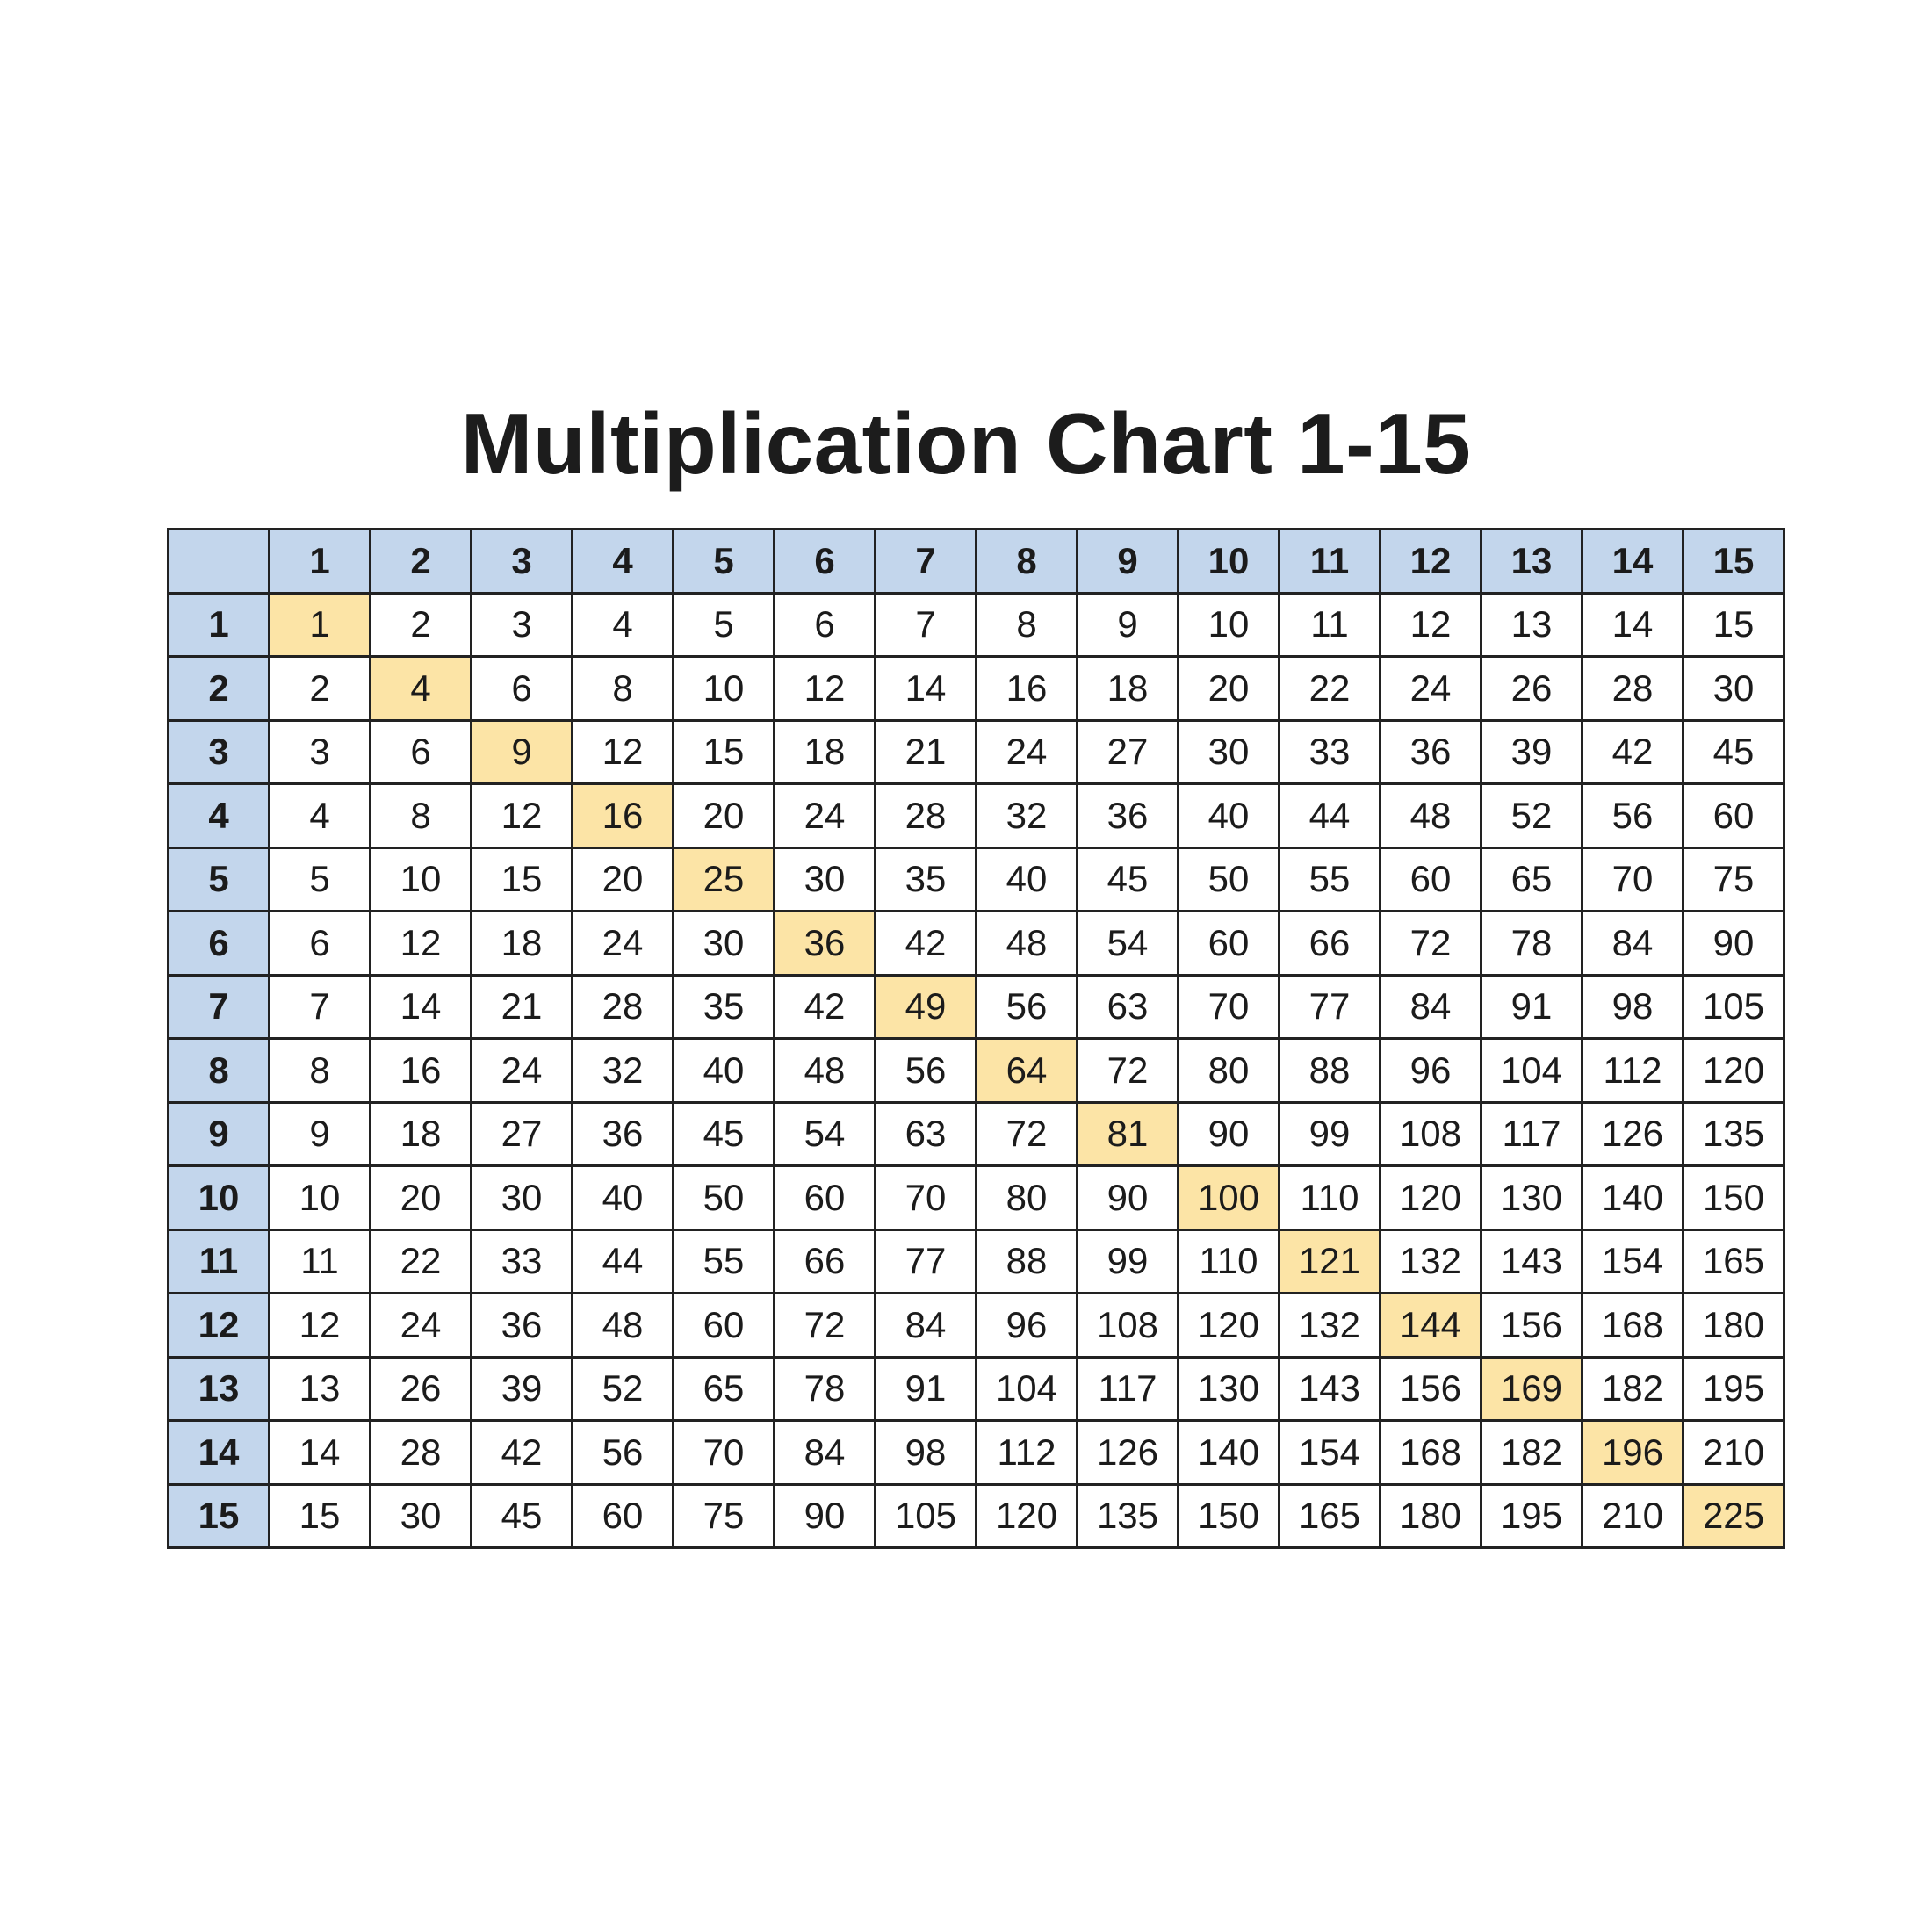 The width and height of the screenshot is (1932, 1932). I want to click on product-cell: 130, so click(1228, 1388).